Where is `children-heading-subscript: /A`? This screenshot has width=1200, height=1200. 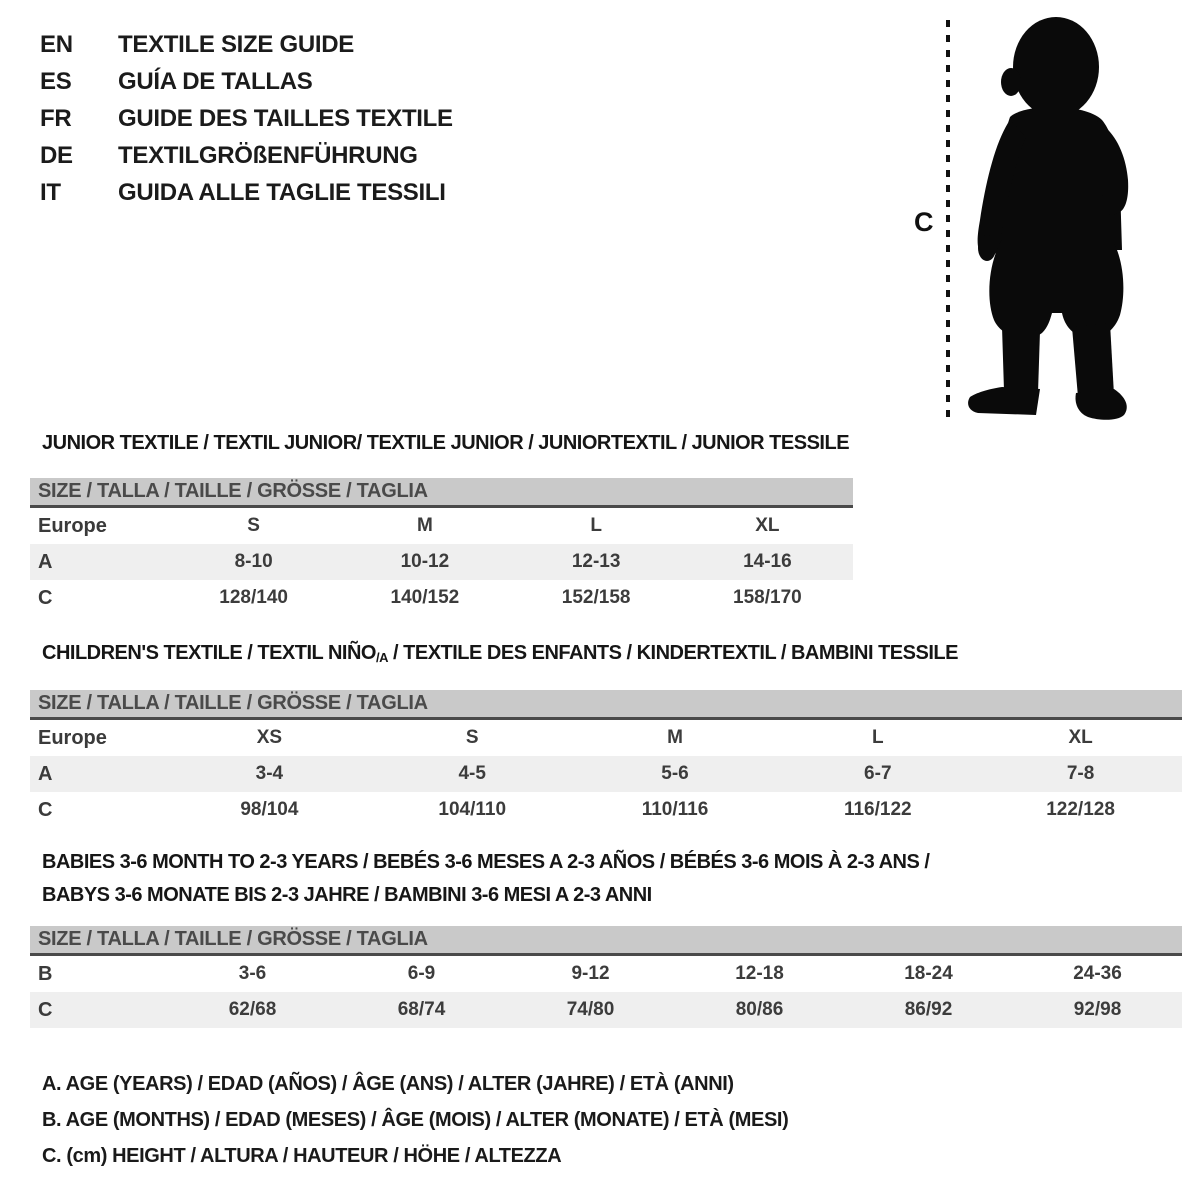 children-heading-subscript: /A is located at coordinates (382, 657).